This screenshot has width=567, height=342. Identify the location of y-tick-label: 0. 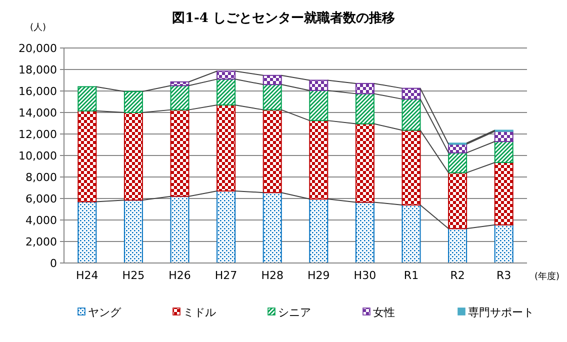
(53, 263).